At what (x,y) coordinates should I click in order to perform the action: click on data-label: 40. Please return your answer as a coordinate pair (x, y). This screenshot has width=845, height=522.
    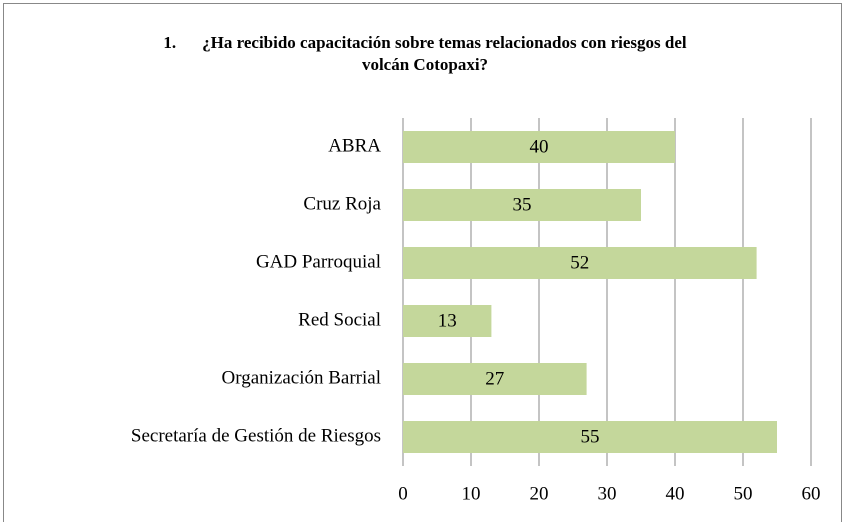
    Looking at the image, I should click on (539, 146).